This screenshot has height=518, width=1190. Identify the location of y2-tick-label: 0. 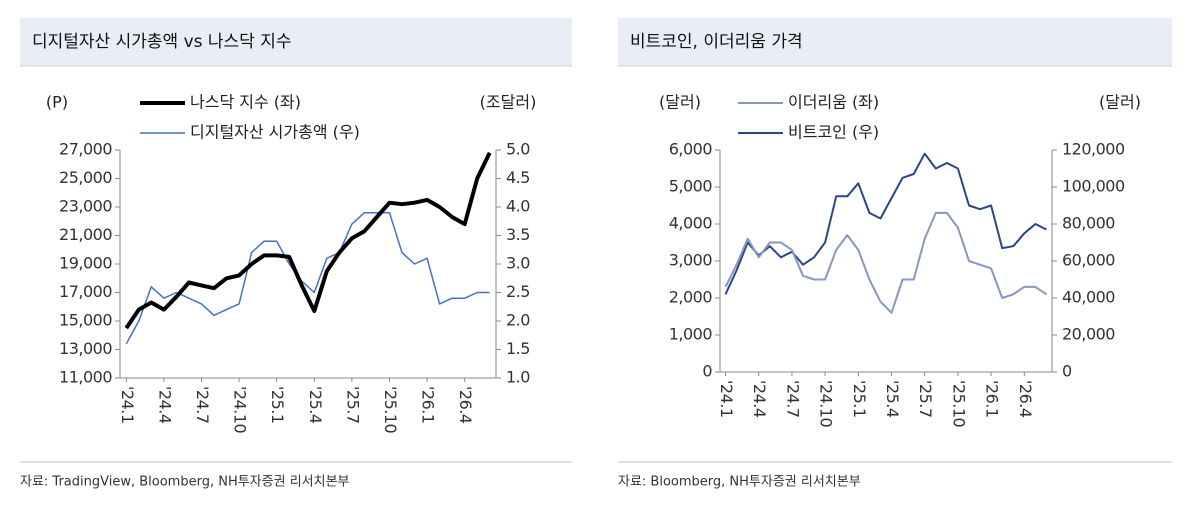
(1067, 371).